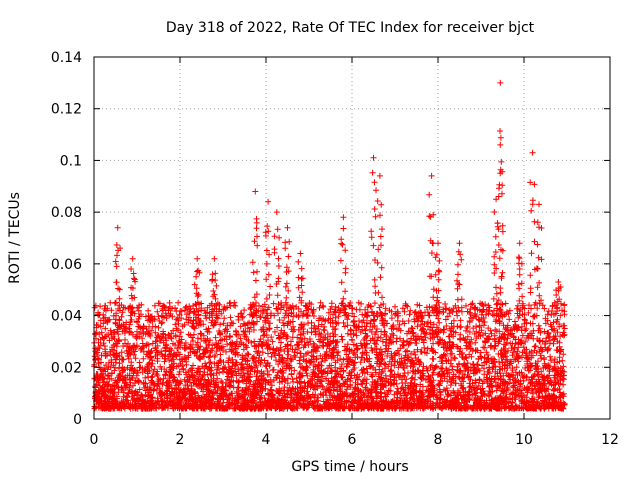 The width and height of the screenshot is (640, 480). Describe the element at coordinates (352, 440) in the screenshot. I see `x-tick-label: 6` at that location.